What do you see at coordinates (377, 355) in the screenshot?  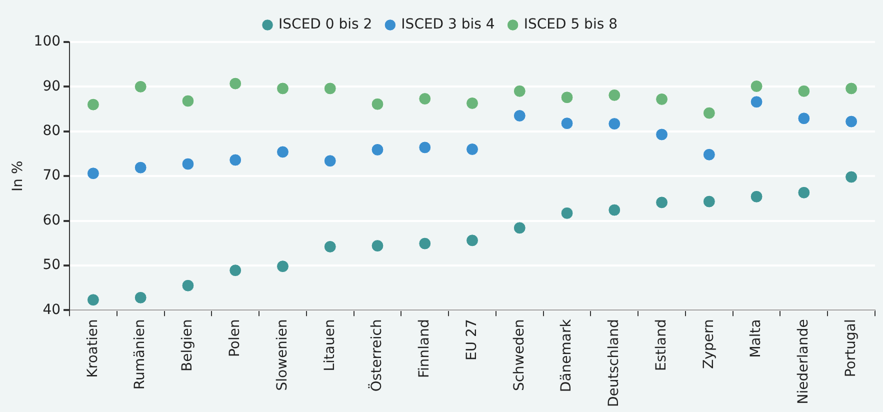 I see `x-tick-label: Österreich` at bounding box center [377, 355].